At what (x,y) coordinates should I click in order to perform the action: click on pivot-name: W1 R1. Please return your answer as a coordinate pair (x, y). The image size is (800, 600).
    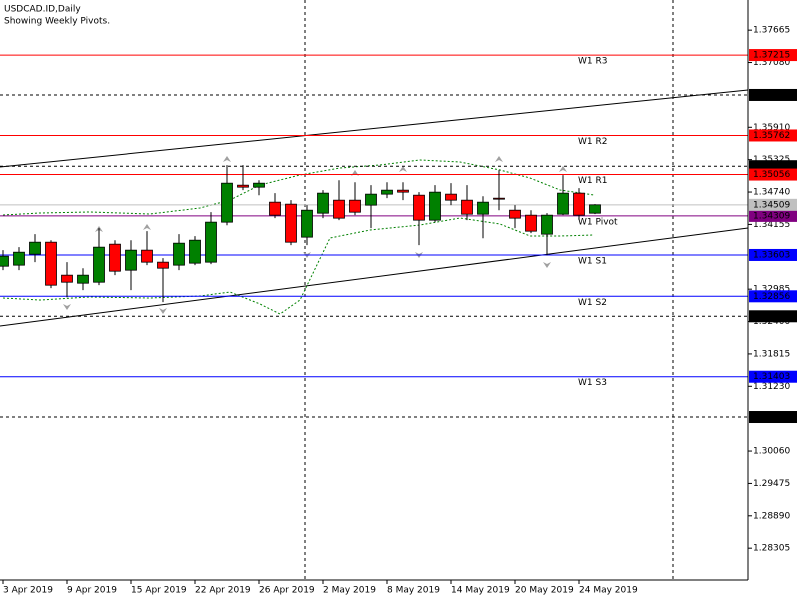
    Looking at the image, I should click on (592, 181).